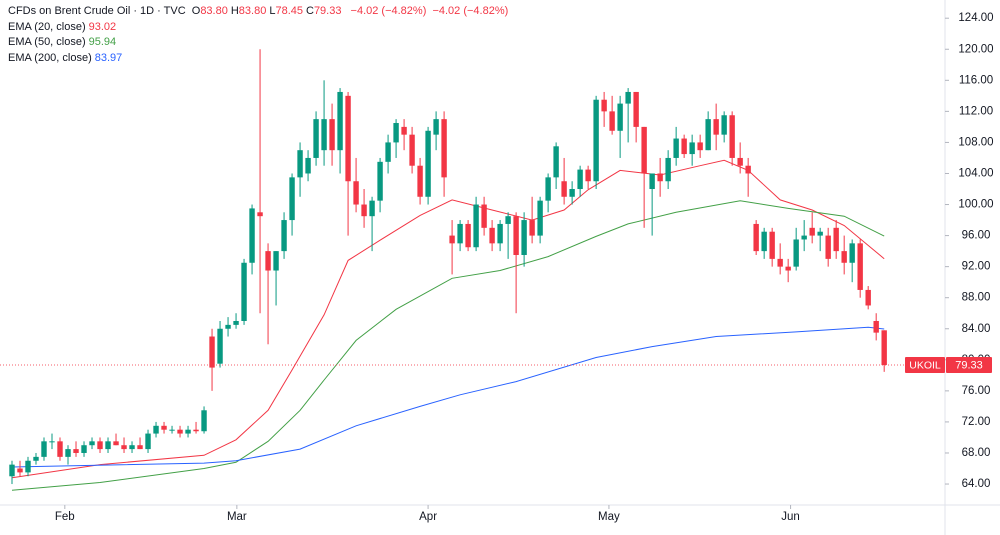  I want to click on indicator-name: EMA (200, close), so click(50, 57).